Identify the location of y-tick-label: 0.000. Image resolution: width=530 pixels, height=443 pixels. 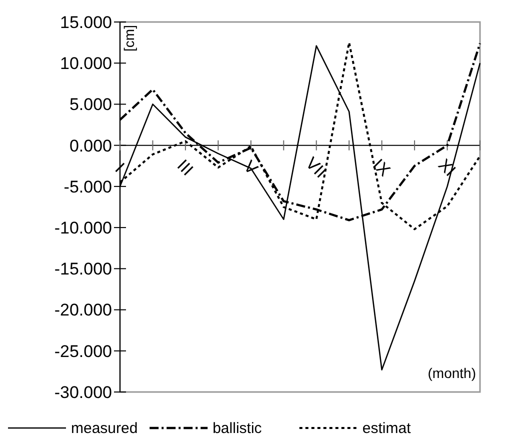
(90, 146).